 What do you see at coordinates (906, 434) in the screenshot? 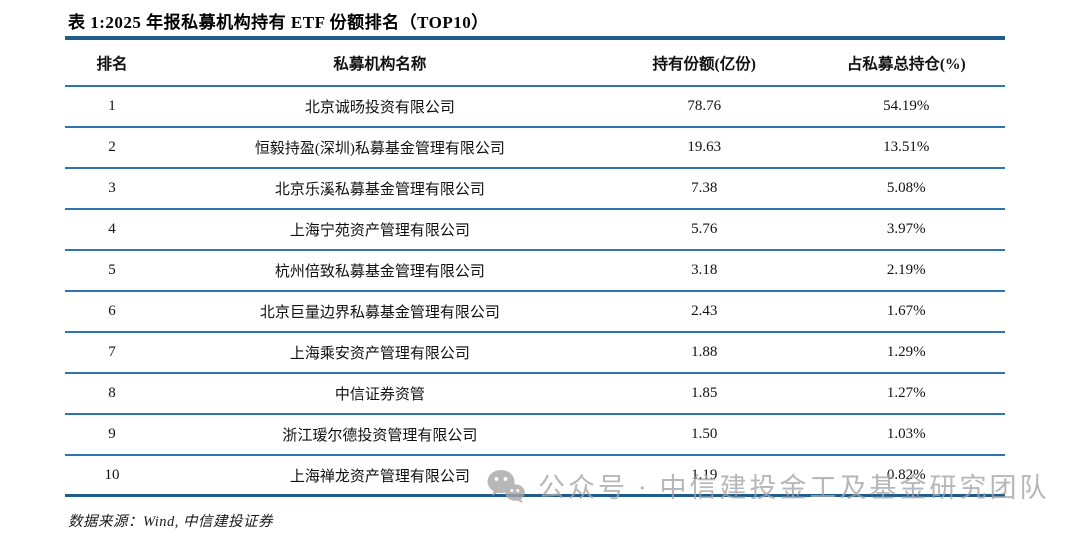
I see `cell-pct: 1.03%` at bounding box center [906, 434].